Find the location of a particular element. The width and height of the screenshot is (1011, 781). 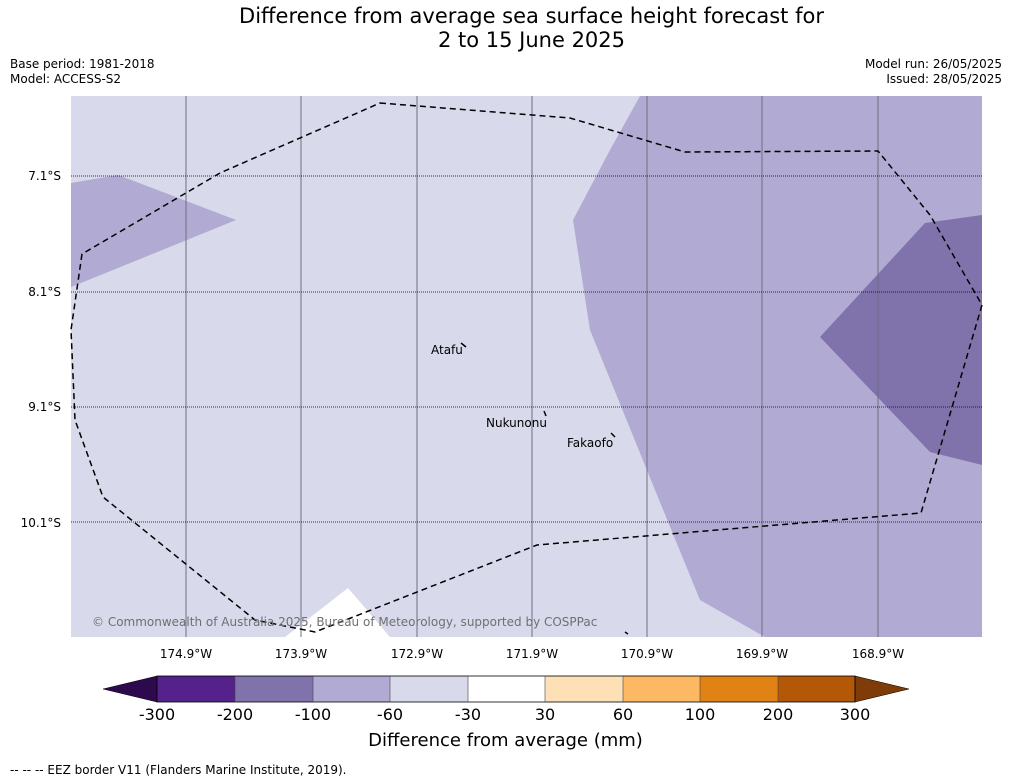

colorbar-tick: 30 is located at coordinates (545, 714).